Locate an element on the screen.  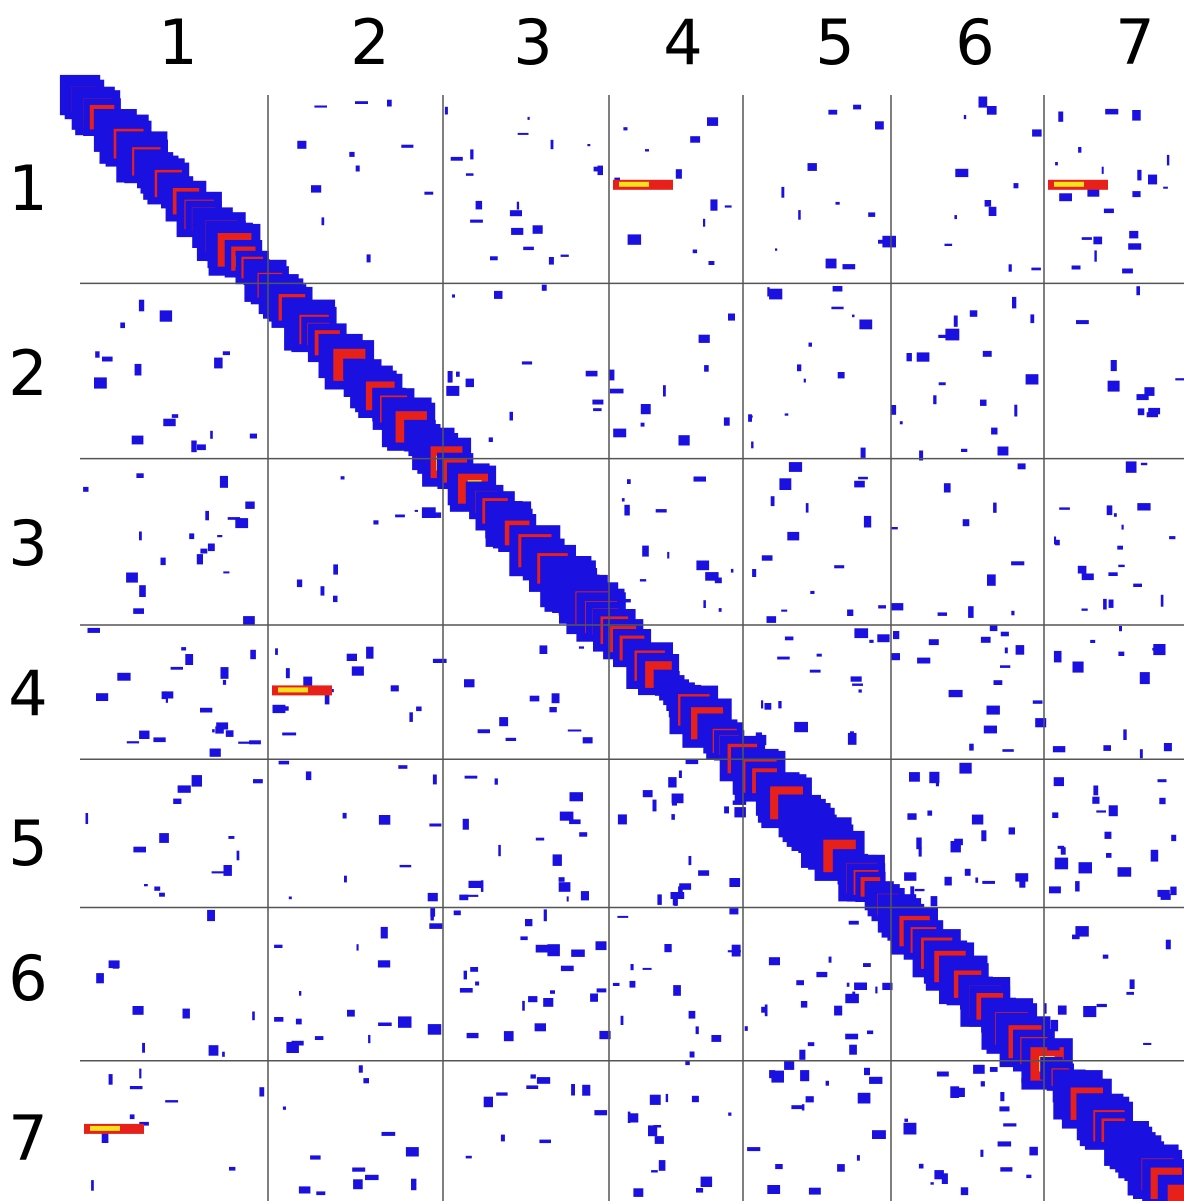
hotspot-contact-high is located at coordinates (634, 184).